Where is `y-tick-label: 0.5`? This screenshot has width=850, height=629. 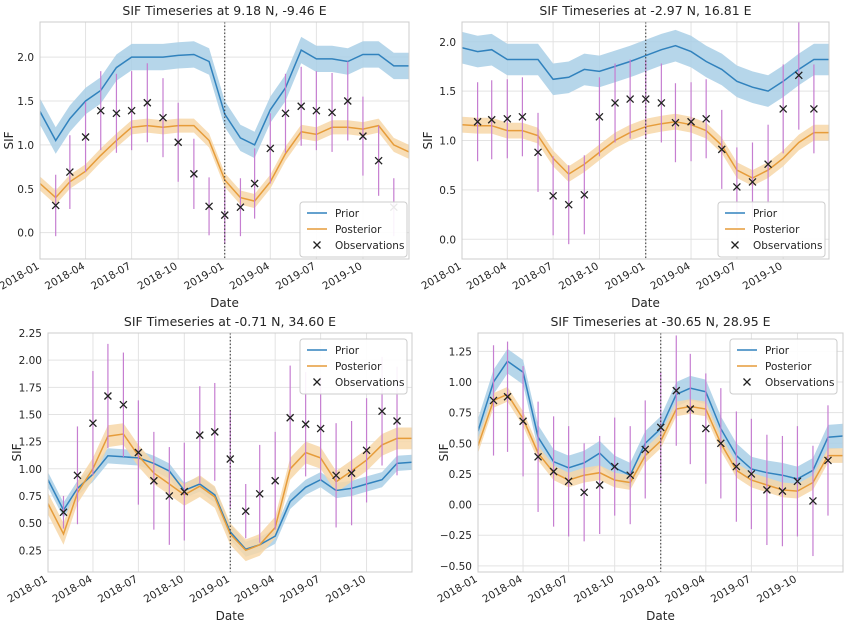 y-tick-label: 0.5 is located at coordinates (447, 191).